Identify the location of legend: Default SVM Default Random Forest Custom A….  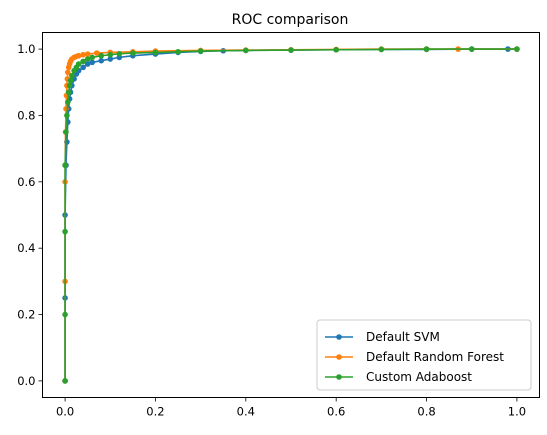
(424, 355).